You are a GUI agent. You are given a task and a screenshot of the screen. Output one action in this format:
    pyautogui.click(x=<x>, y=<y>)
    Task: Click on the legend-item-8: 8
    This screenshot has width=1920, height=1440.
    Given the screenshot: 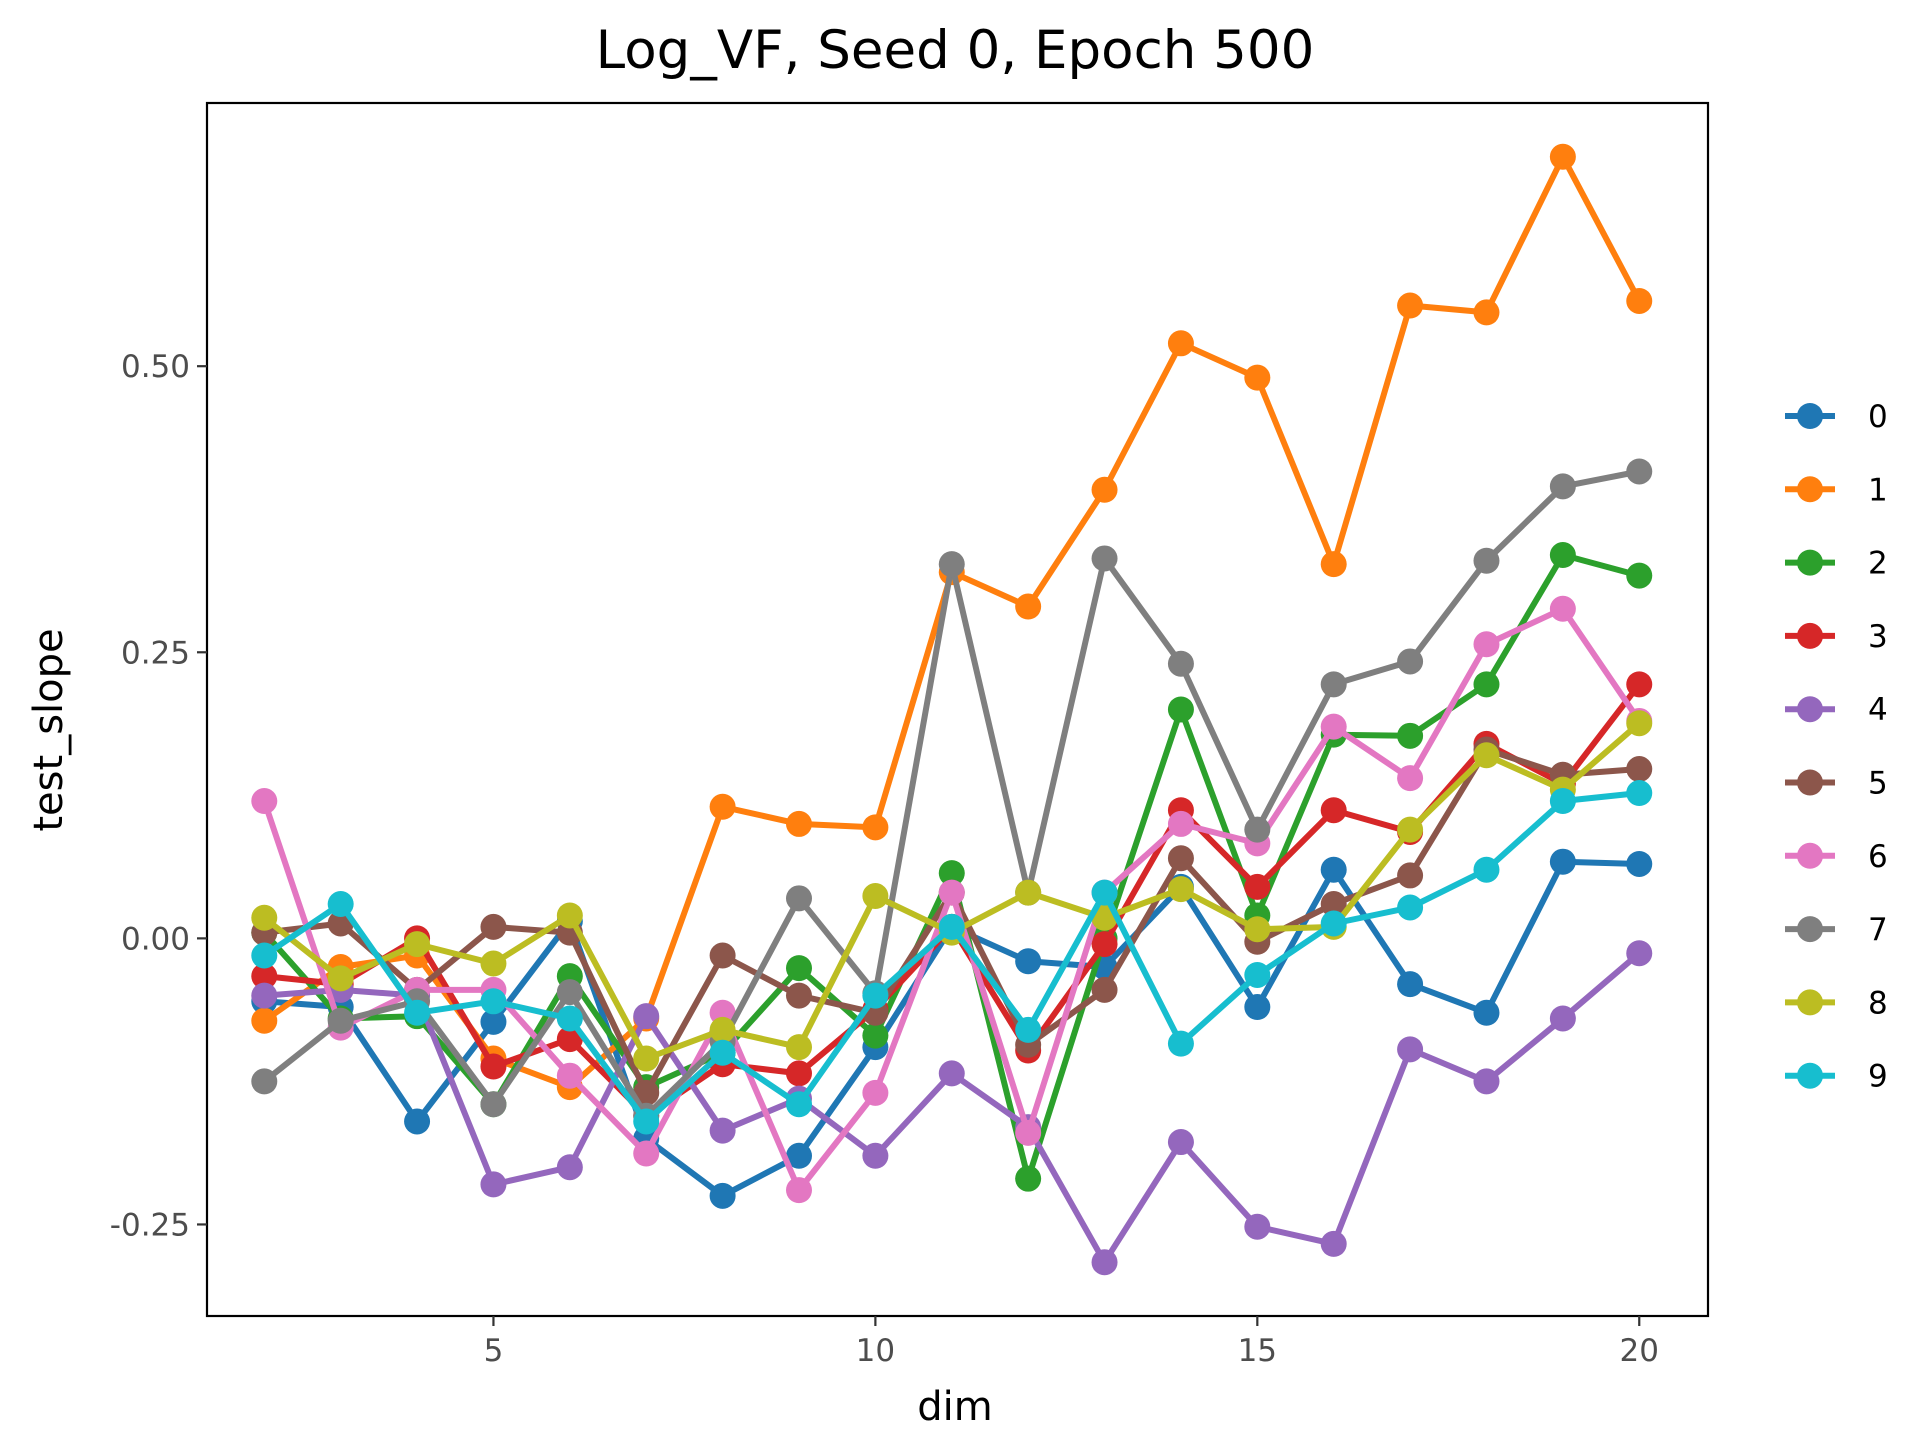 What is the action you would take?
    pyautogui.click(x=1836, y=1003)
    